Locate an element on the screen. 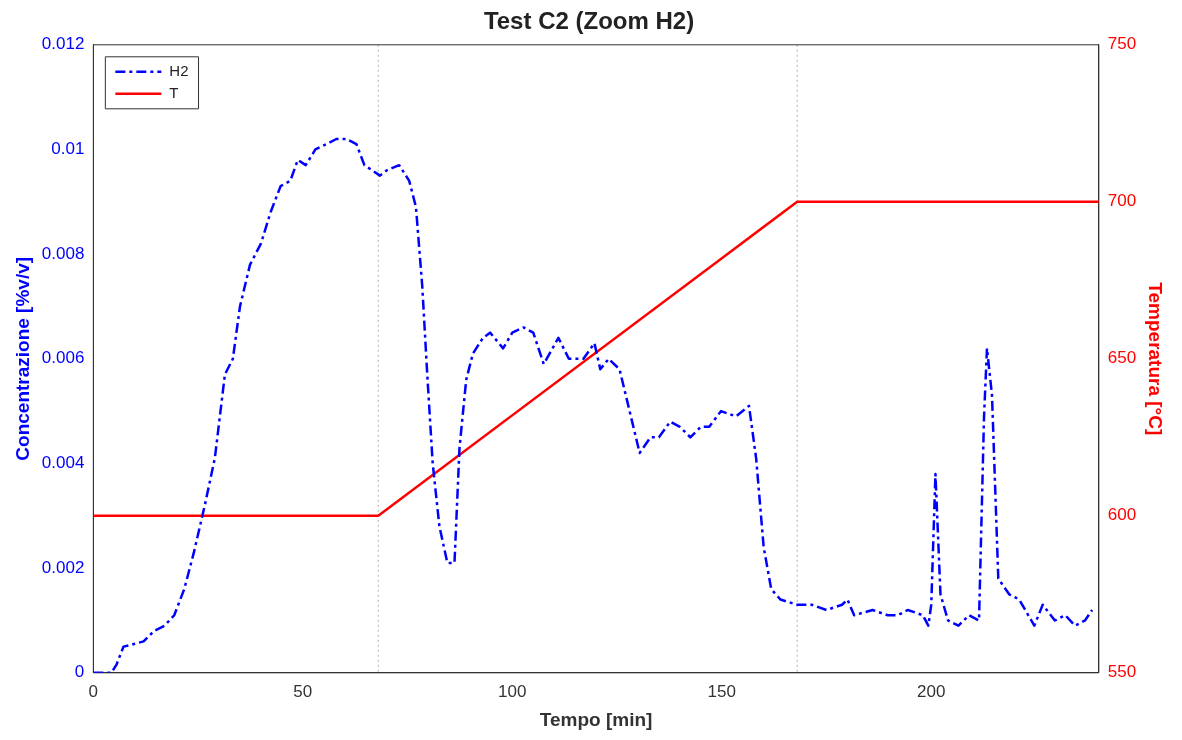 This screenshot has width=1182, height=740. y2-tick-label: 550 is located at coordinates (1122, 672).